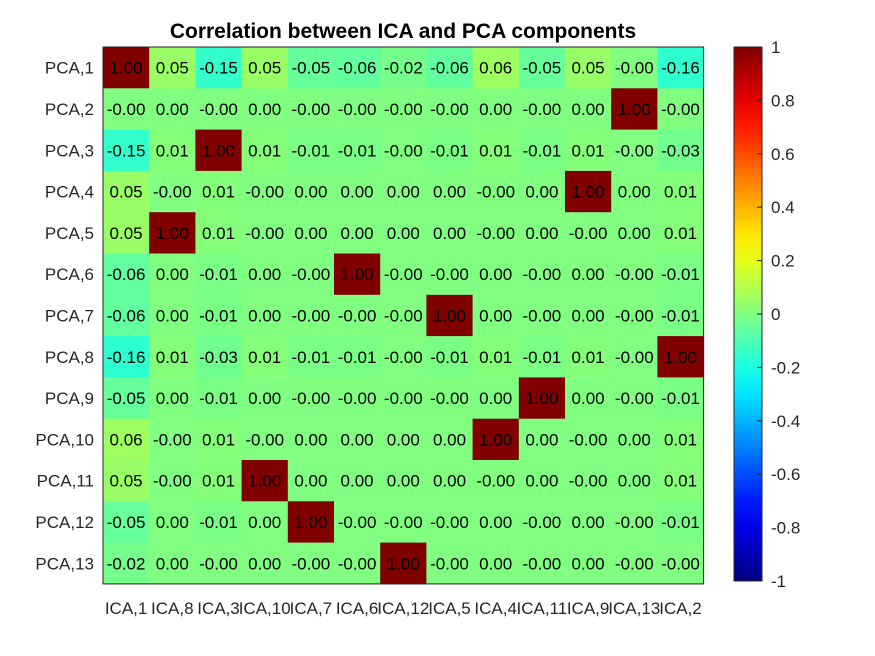 The height and width of the screenshot is (656, 875). Describe the element at coordinates (69, 233) in the screenshot. I see `y-tick-label: PCA,5` at that location.